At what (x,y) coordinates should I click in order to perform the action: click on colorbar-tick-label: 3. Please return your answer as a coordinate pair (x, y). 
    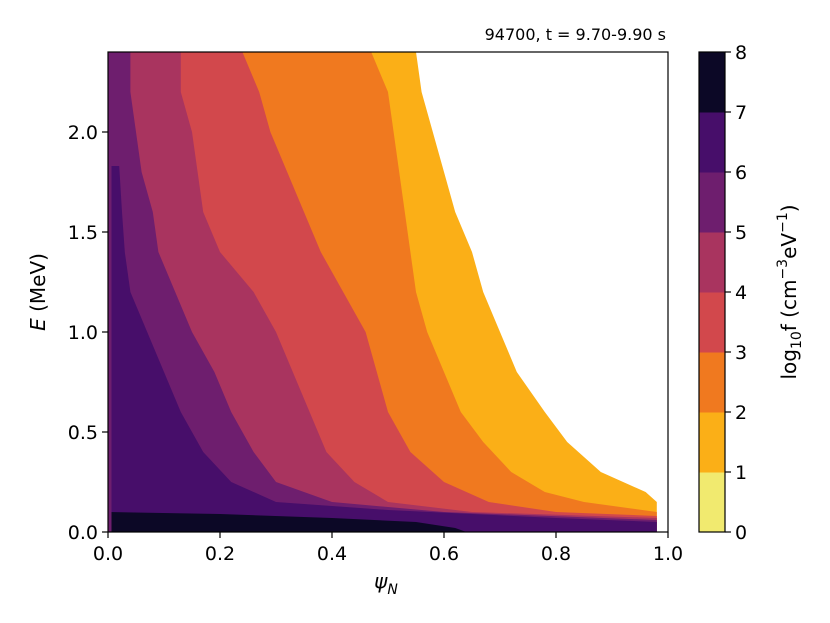
    Looking at the image, I should click on (741, 353).